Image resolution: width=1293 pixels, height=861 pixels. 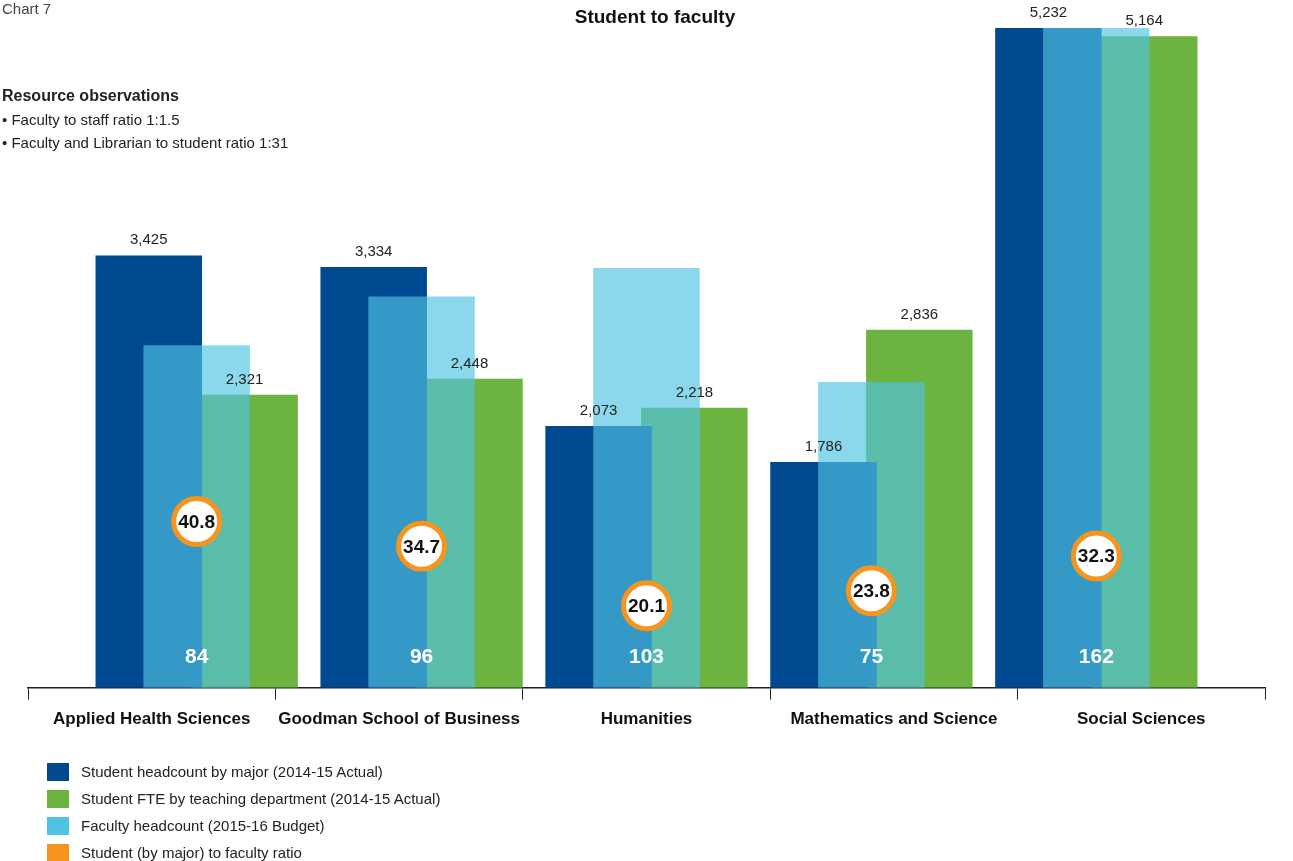 What do you see at coordinates (1144, 20) in the screenshot?
I see `data-label: 5,164` at bounding box center [1144, 20].